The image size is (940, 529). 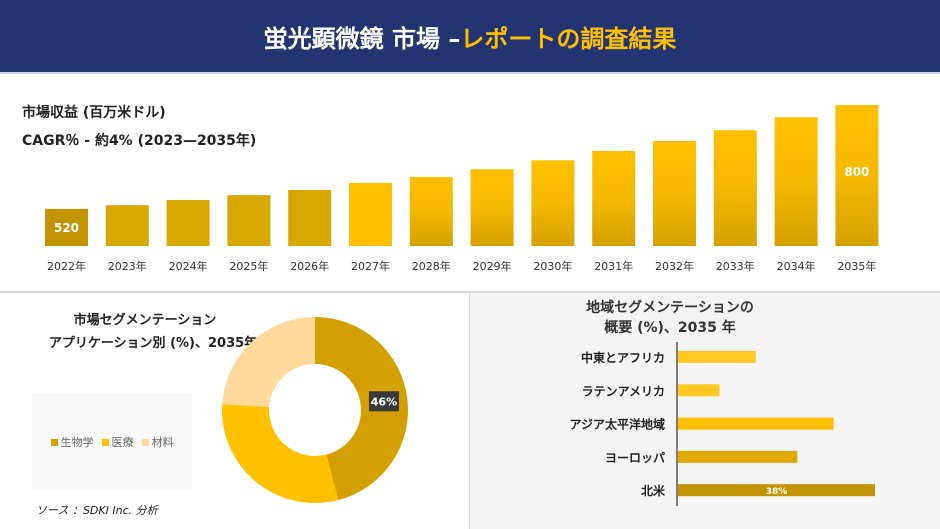 I want to click on application-donut-chart: 46%, so click(x=315, y=410).